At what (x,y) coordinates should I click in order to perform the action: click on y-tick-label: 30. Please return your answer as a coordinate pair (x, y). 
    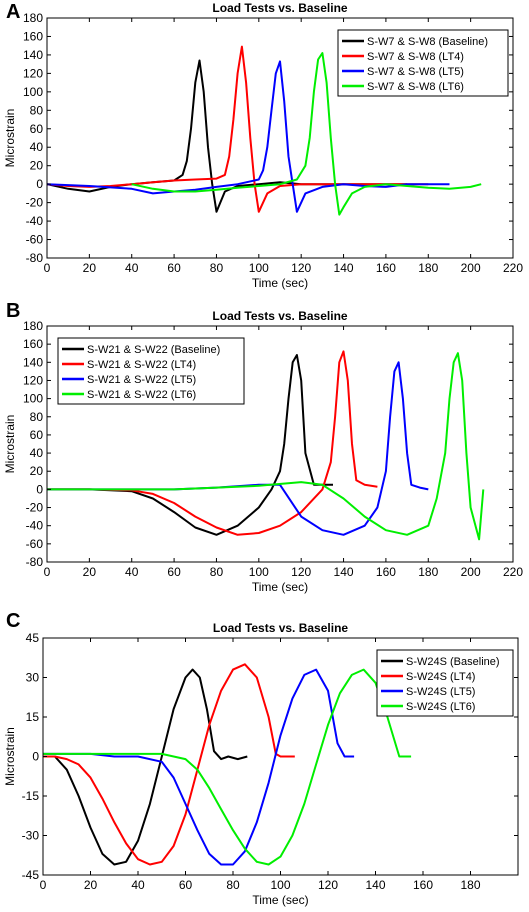
    Looking at the image, I should click on (33, 678).